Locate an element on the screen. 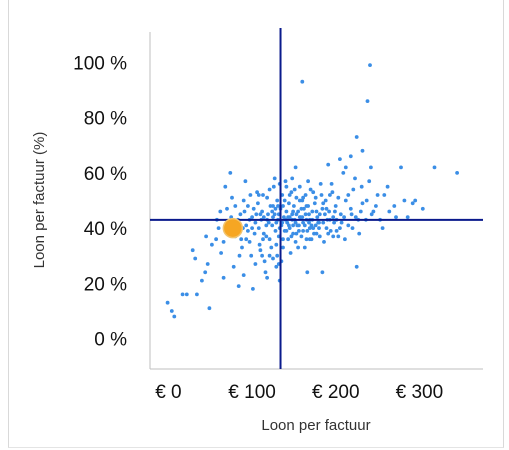  x-tick-label: € 100 is located at coordinates (252, 392).